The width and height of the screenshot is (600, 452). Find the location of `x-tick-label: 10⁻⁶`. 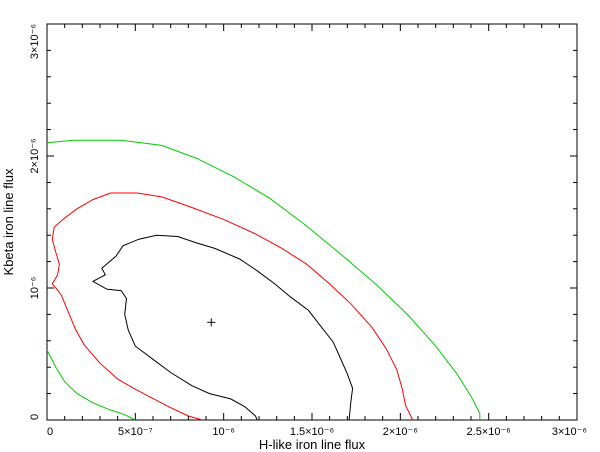

x-tick-label: 10⁻⁶ is located at coordinates (223, 432).